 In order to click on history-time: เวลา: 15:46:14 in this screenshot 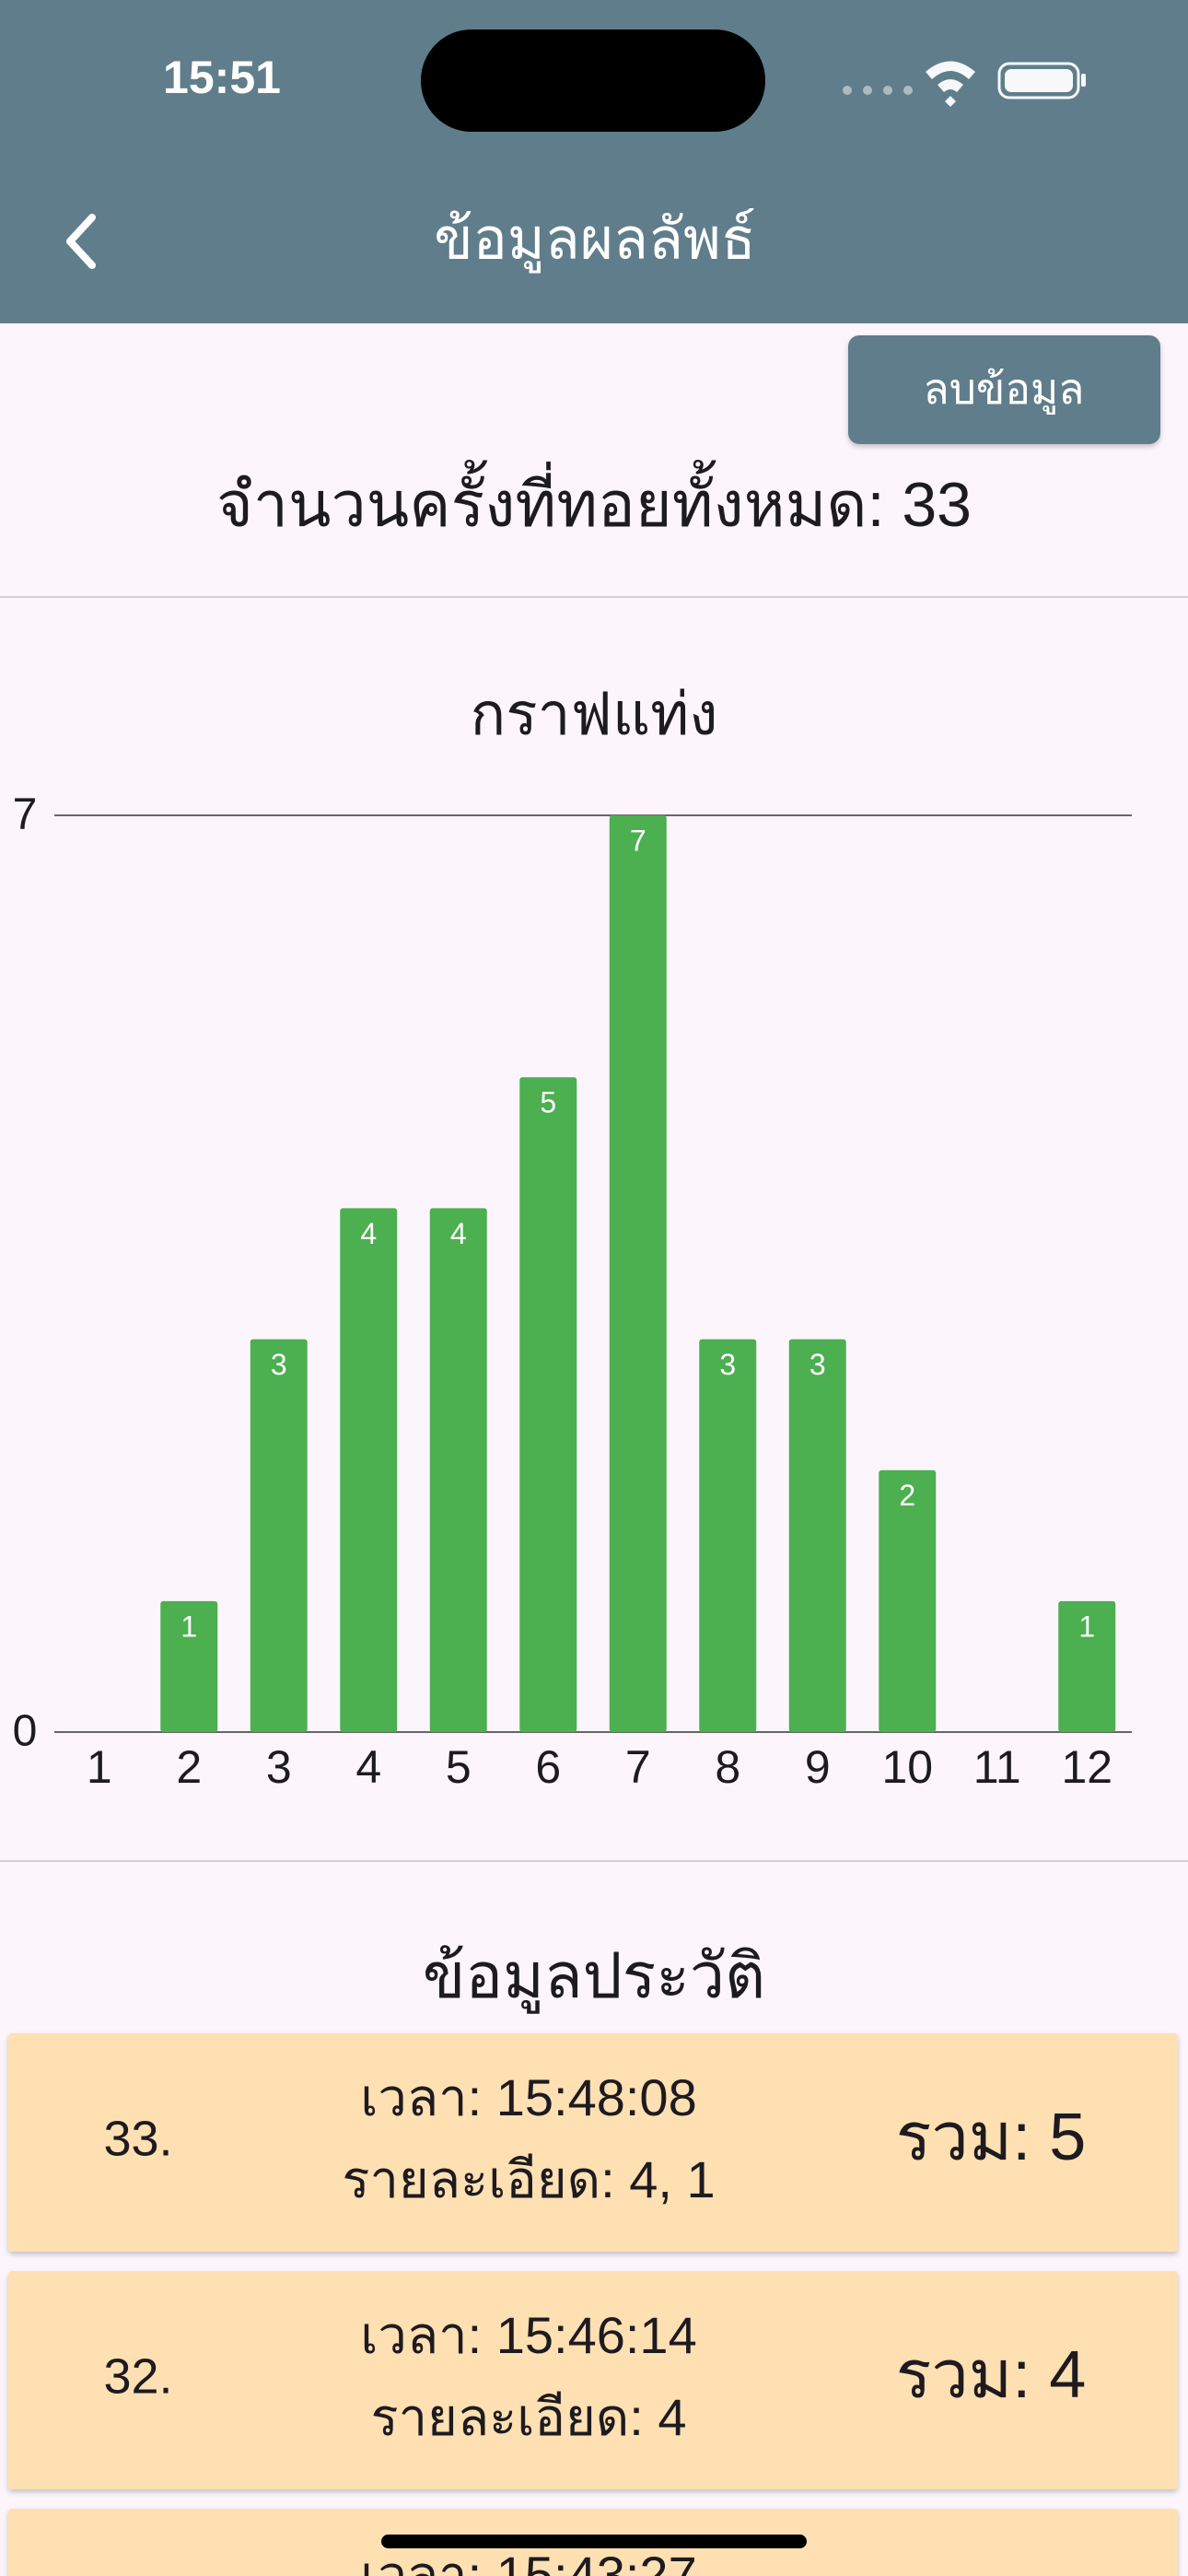, I will do `click(528, 2335)`.